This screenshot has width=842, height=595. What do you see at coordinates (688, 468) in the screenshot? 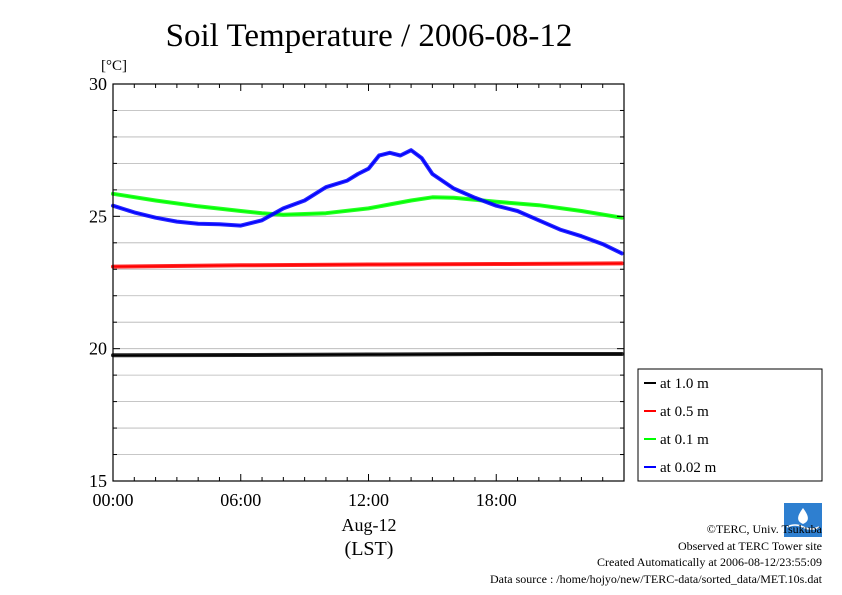
I see `legend-label: at 0.02 m` at bounding box center [688, 468].